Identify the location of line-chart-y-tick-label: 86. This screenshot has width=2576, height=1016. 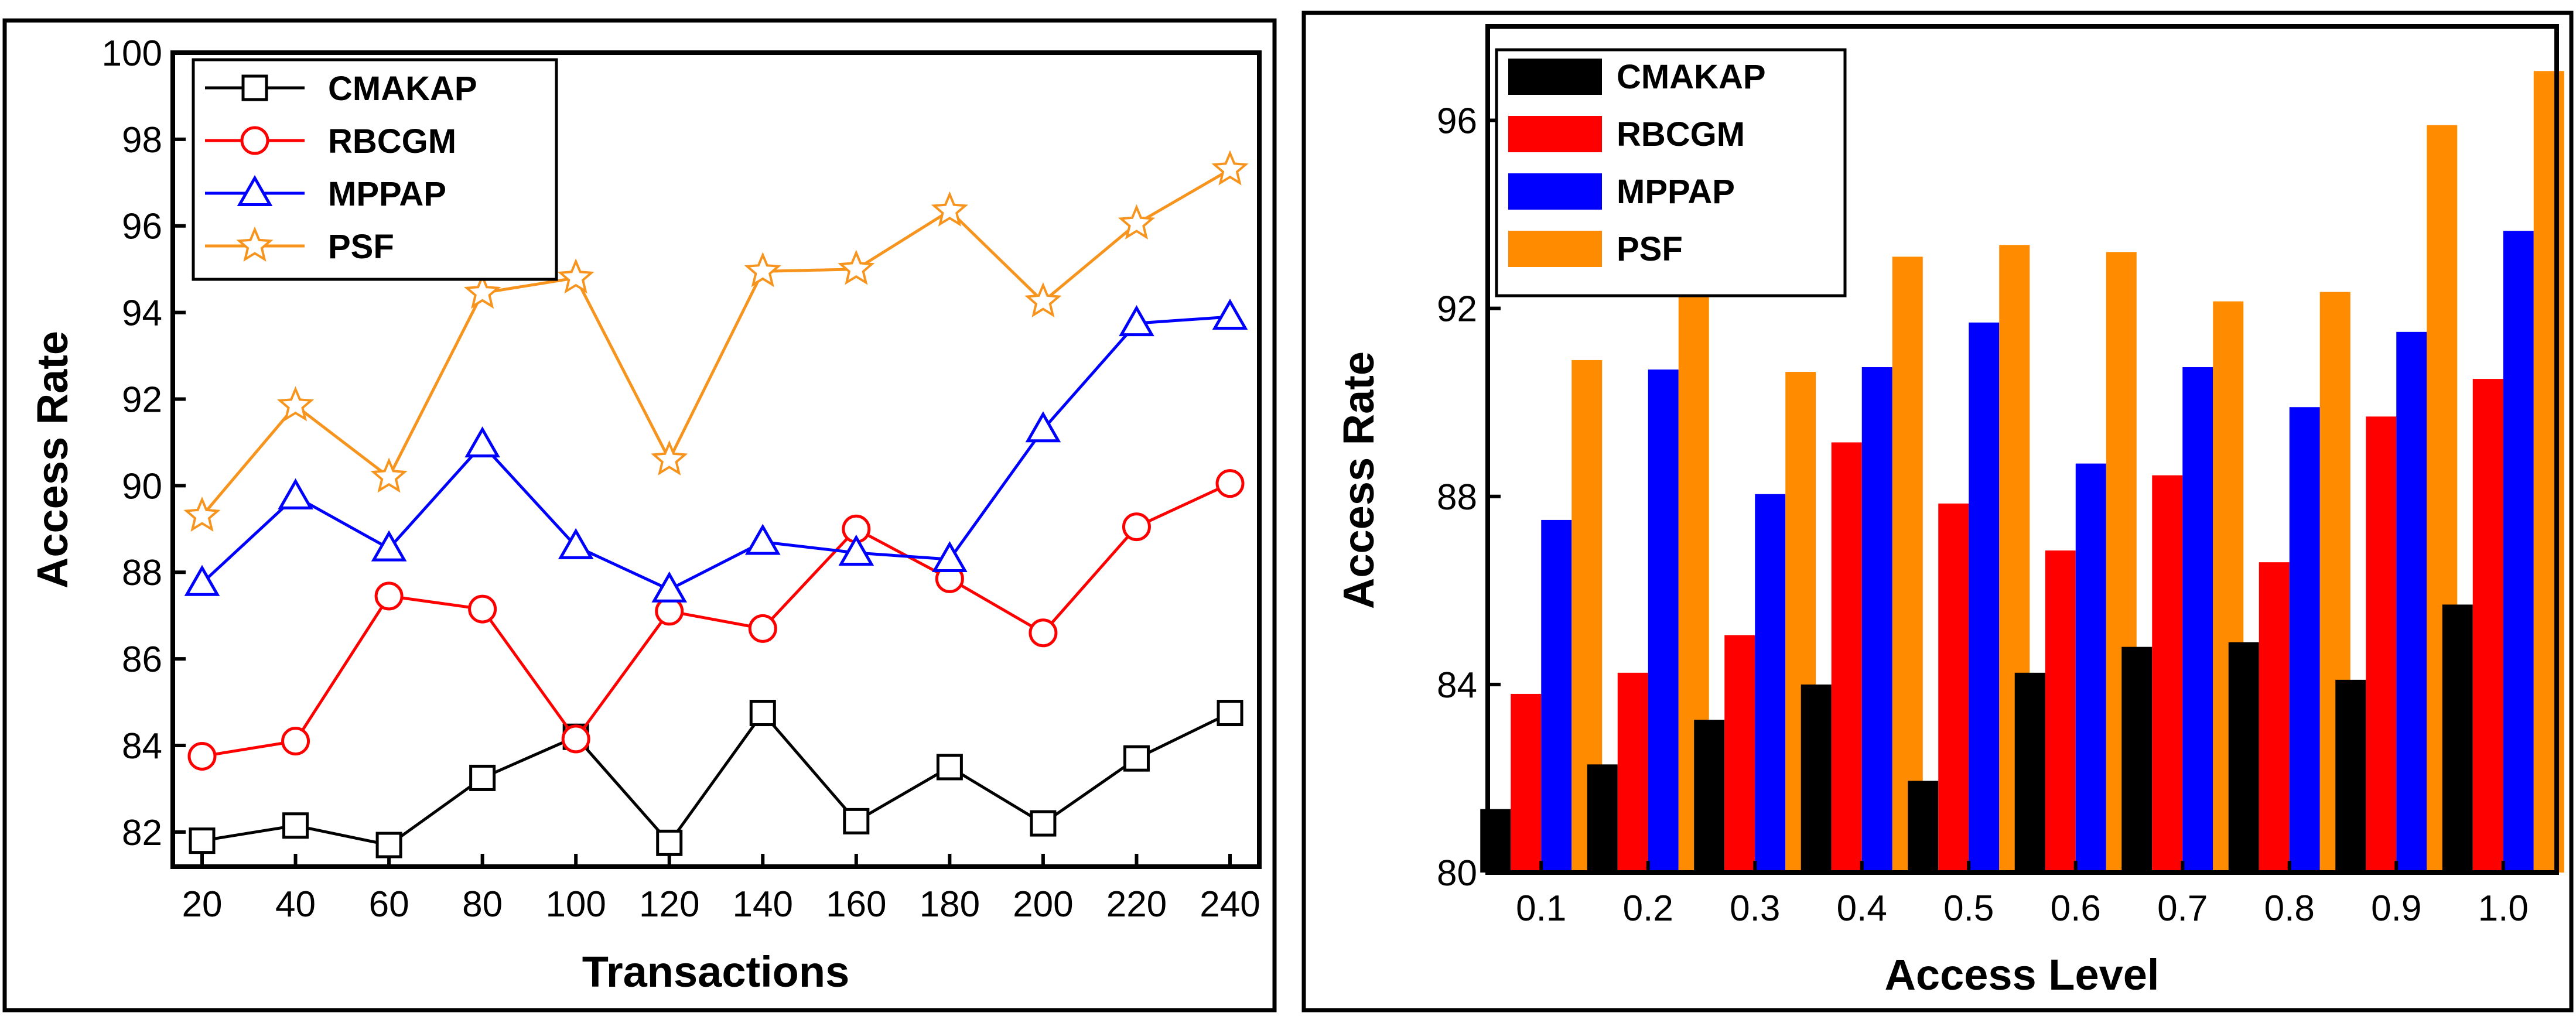
(142, 659).